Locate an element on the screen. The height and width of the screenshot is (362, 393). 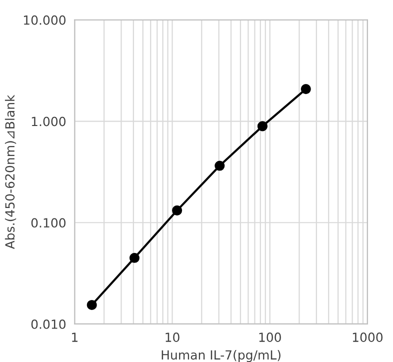
y-tick-label: 0.010 is located at coordinates (48, 324).